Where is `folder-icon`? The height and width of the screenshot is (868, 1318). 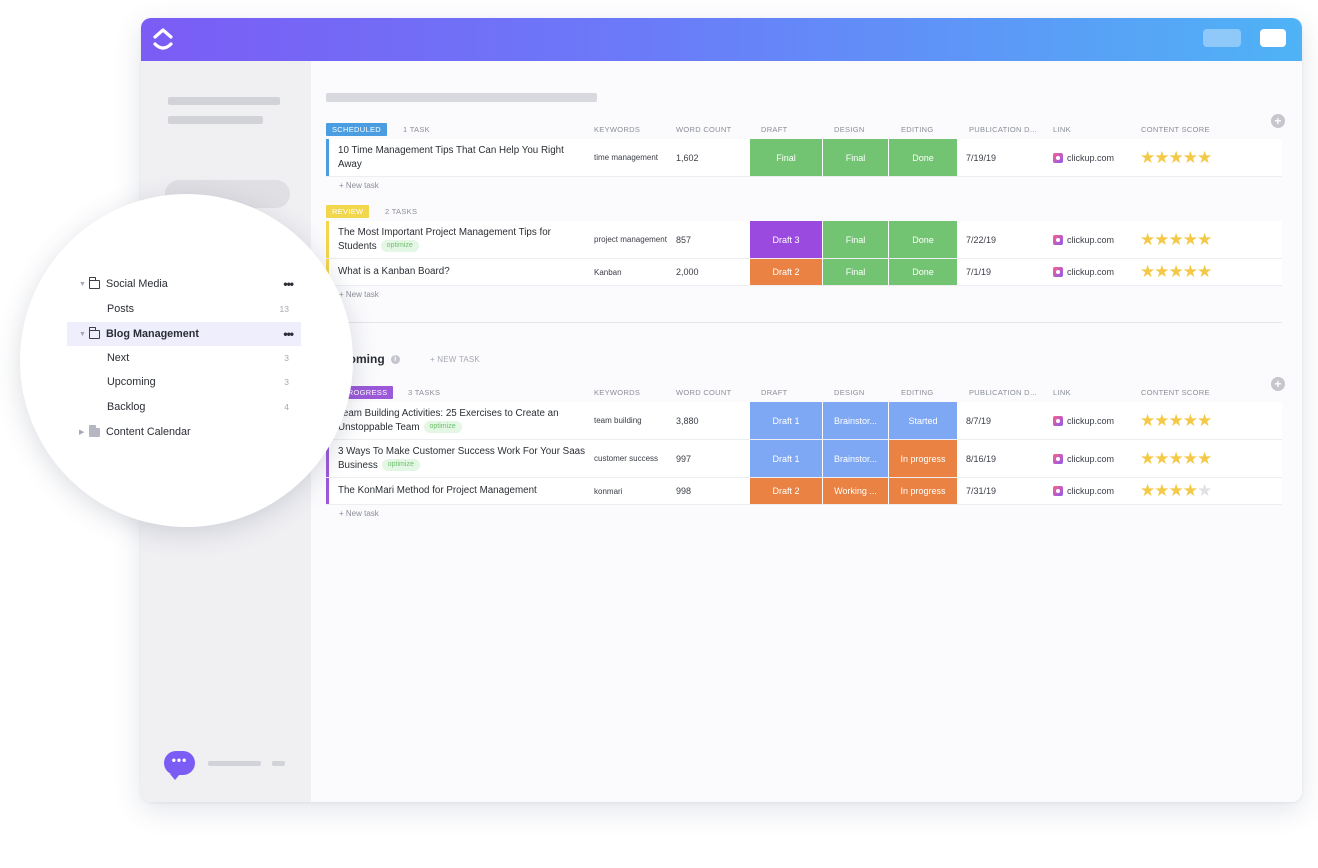 folder-icon is located at coordinates (94, 283).